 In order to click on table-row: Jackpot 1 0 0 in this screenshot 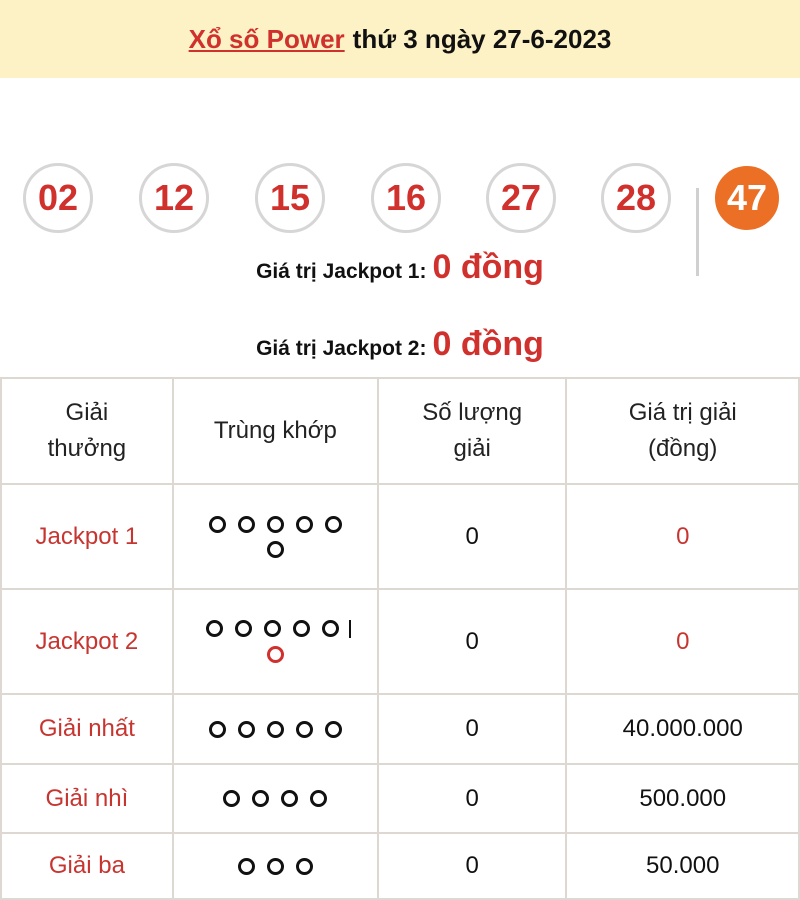, I will do `click(400, 536)`.